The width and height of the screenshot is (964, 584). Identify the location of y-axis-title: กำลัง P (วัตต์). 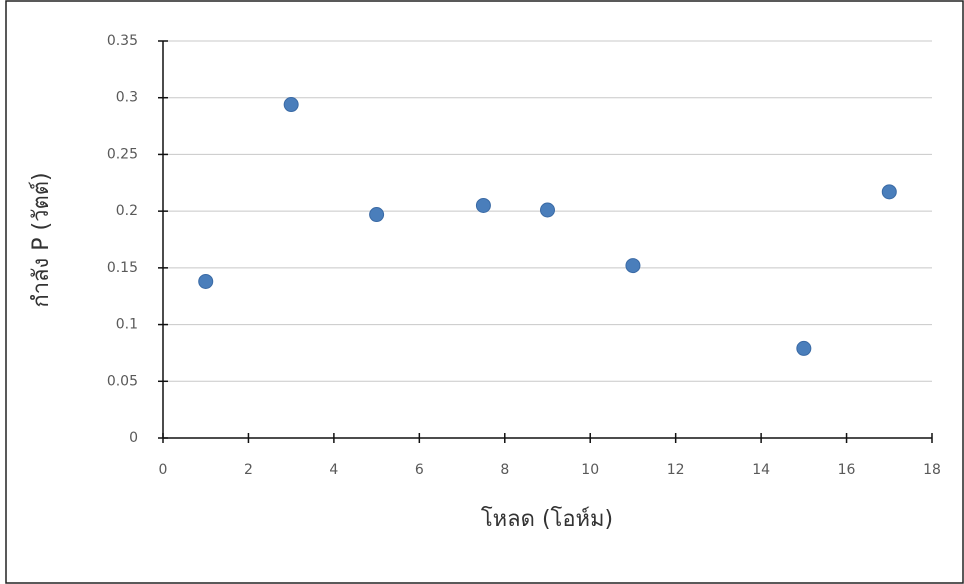
(41, 239).